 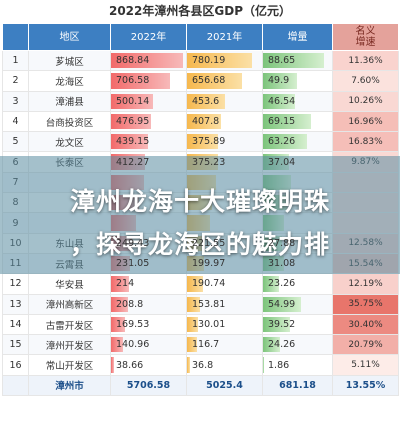 I want to click on increase-cell-value: 54.99, so click(x=282, y=304).